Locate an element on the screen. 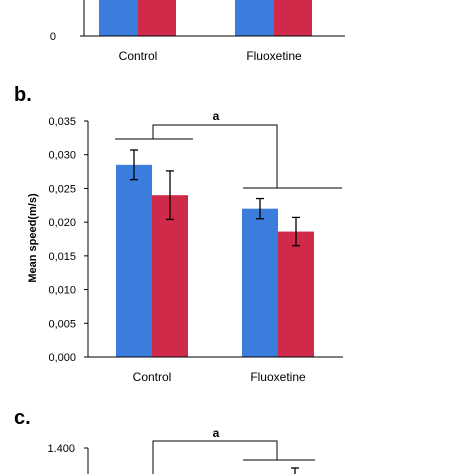 The height and width of the screenshot is (474, 474). panel-b-category-control: Control is located at coordinates (152, 377).